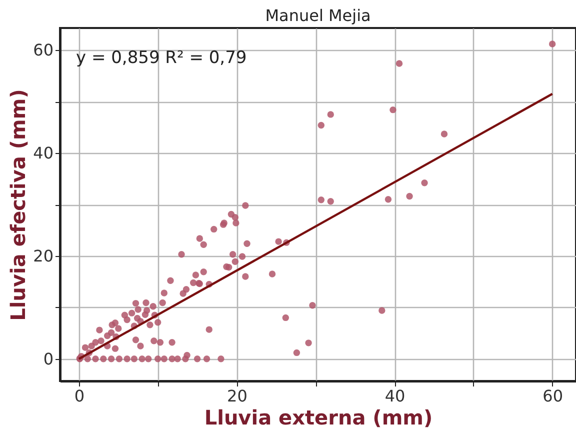 The image size is (576, 434). I want to click on y-tick-label: 0, so click(48, 358).